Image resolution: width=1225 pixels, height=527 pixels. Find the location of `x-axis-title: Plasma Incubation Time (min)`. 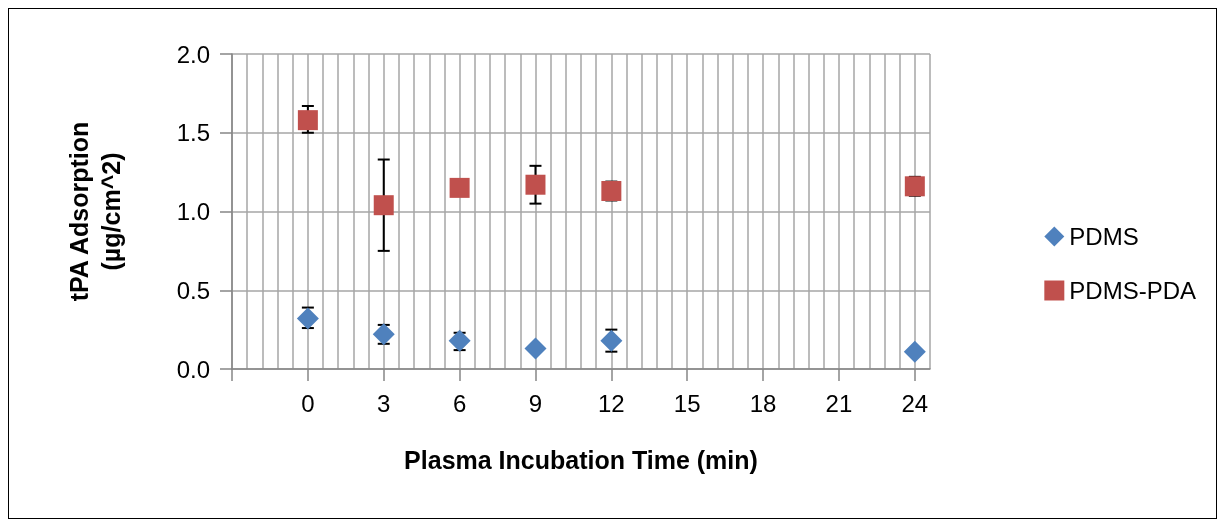

x-axis-title: Plasma Incubation Time (min) is located at coordinates (581, 459).